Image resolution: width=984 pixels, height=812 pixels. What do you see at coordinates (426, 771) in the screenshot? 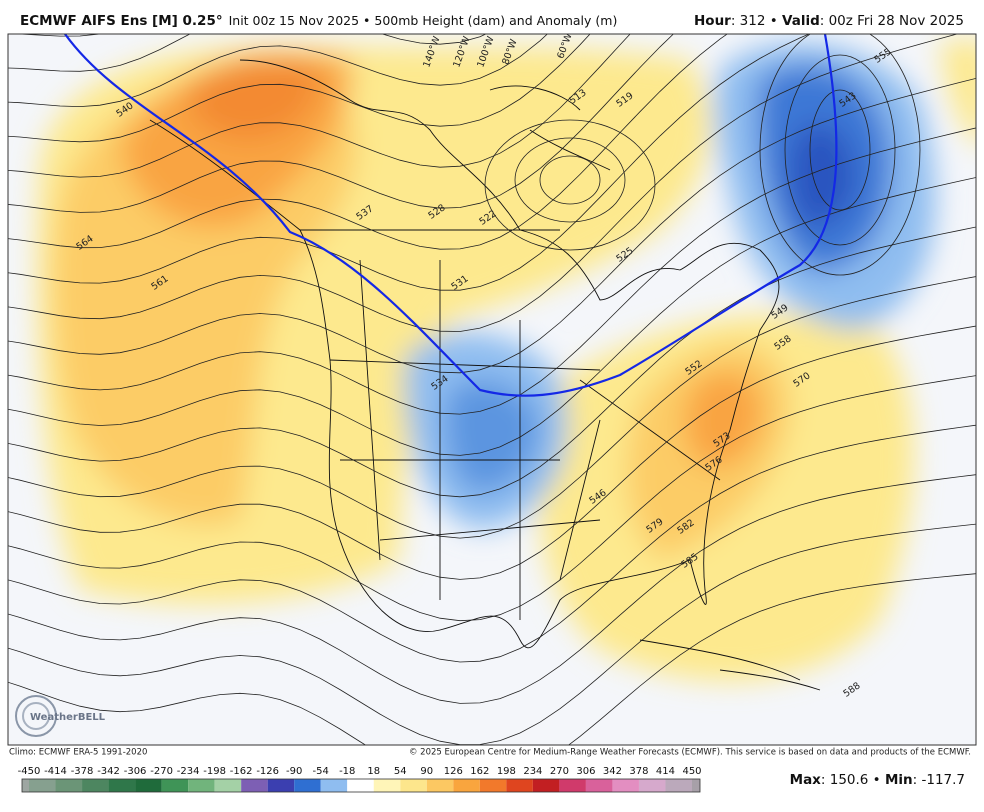
I see `colorbar-tick-label: 90` at bounding box center [426, 771].